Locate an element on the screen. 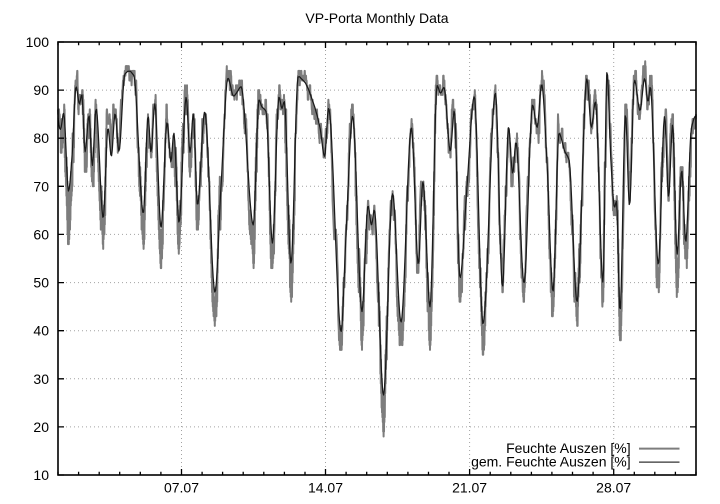  svg-text: Feuchte Auszen [%] is located at coordinates (568, 448).